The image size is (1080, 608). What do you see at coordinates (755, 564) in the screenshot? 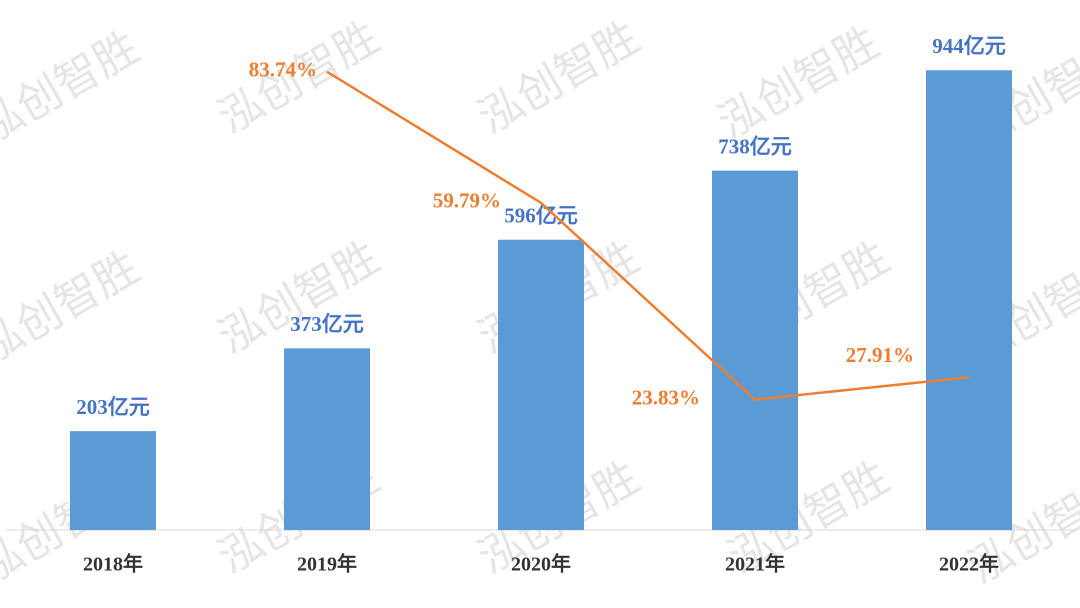
I see `x-tick-label: 2021年` at bounding box center [755, 564].